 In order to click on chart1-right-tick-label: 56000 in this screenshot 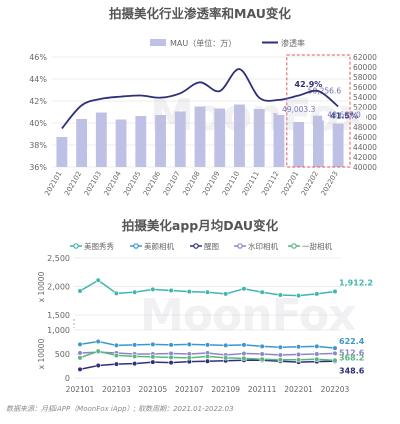, I will do `click(365, 87)`.